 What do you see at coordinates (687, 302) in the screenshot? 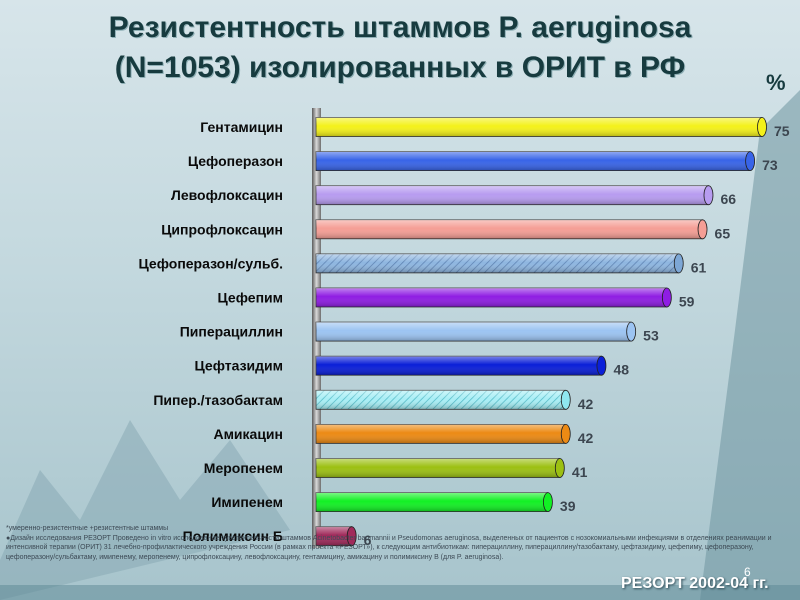
I see `value-label: 59` at bounding box center [687, 302].